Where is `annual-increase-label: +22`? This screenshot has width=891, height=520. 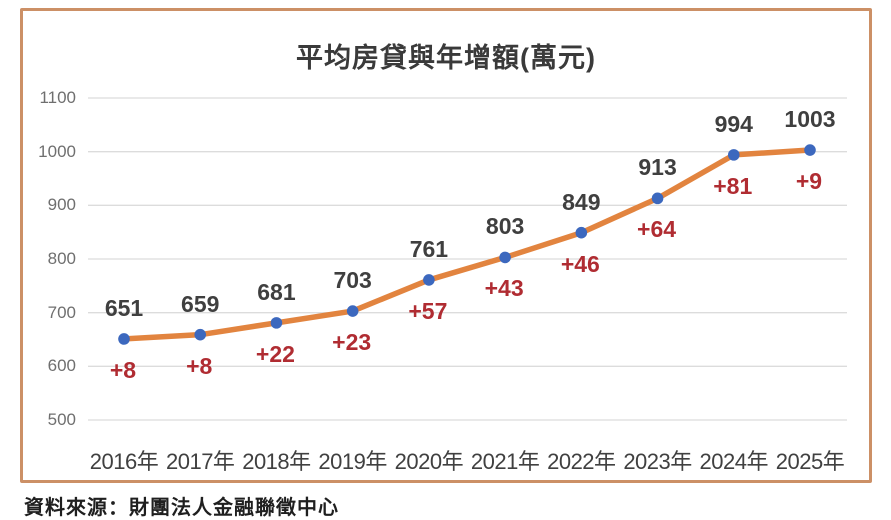 annual-increase-label: +22 is located at coordinates (275, 353).